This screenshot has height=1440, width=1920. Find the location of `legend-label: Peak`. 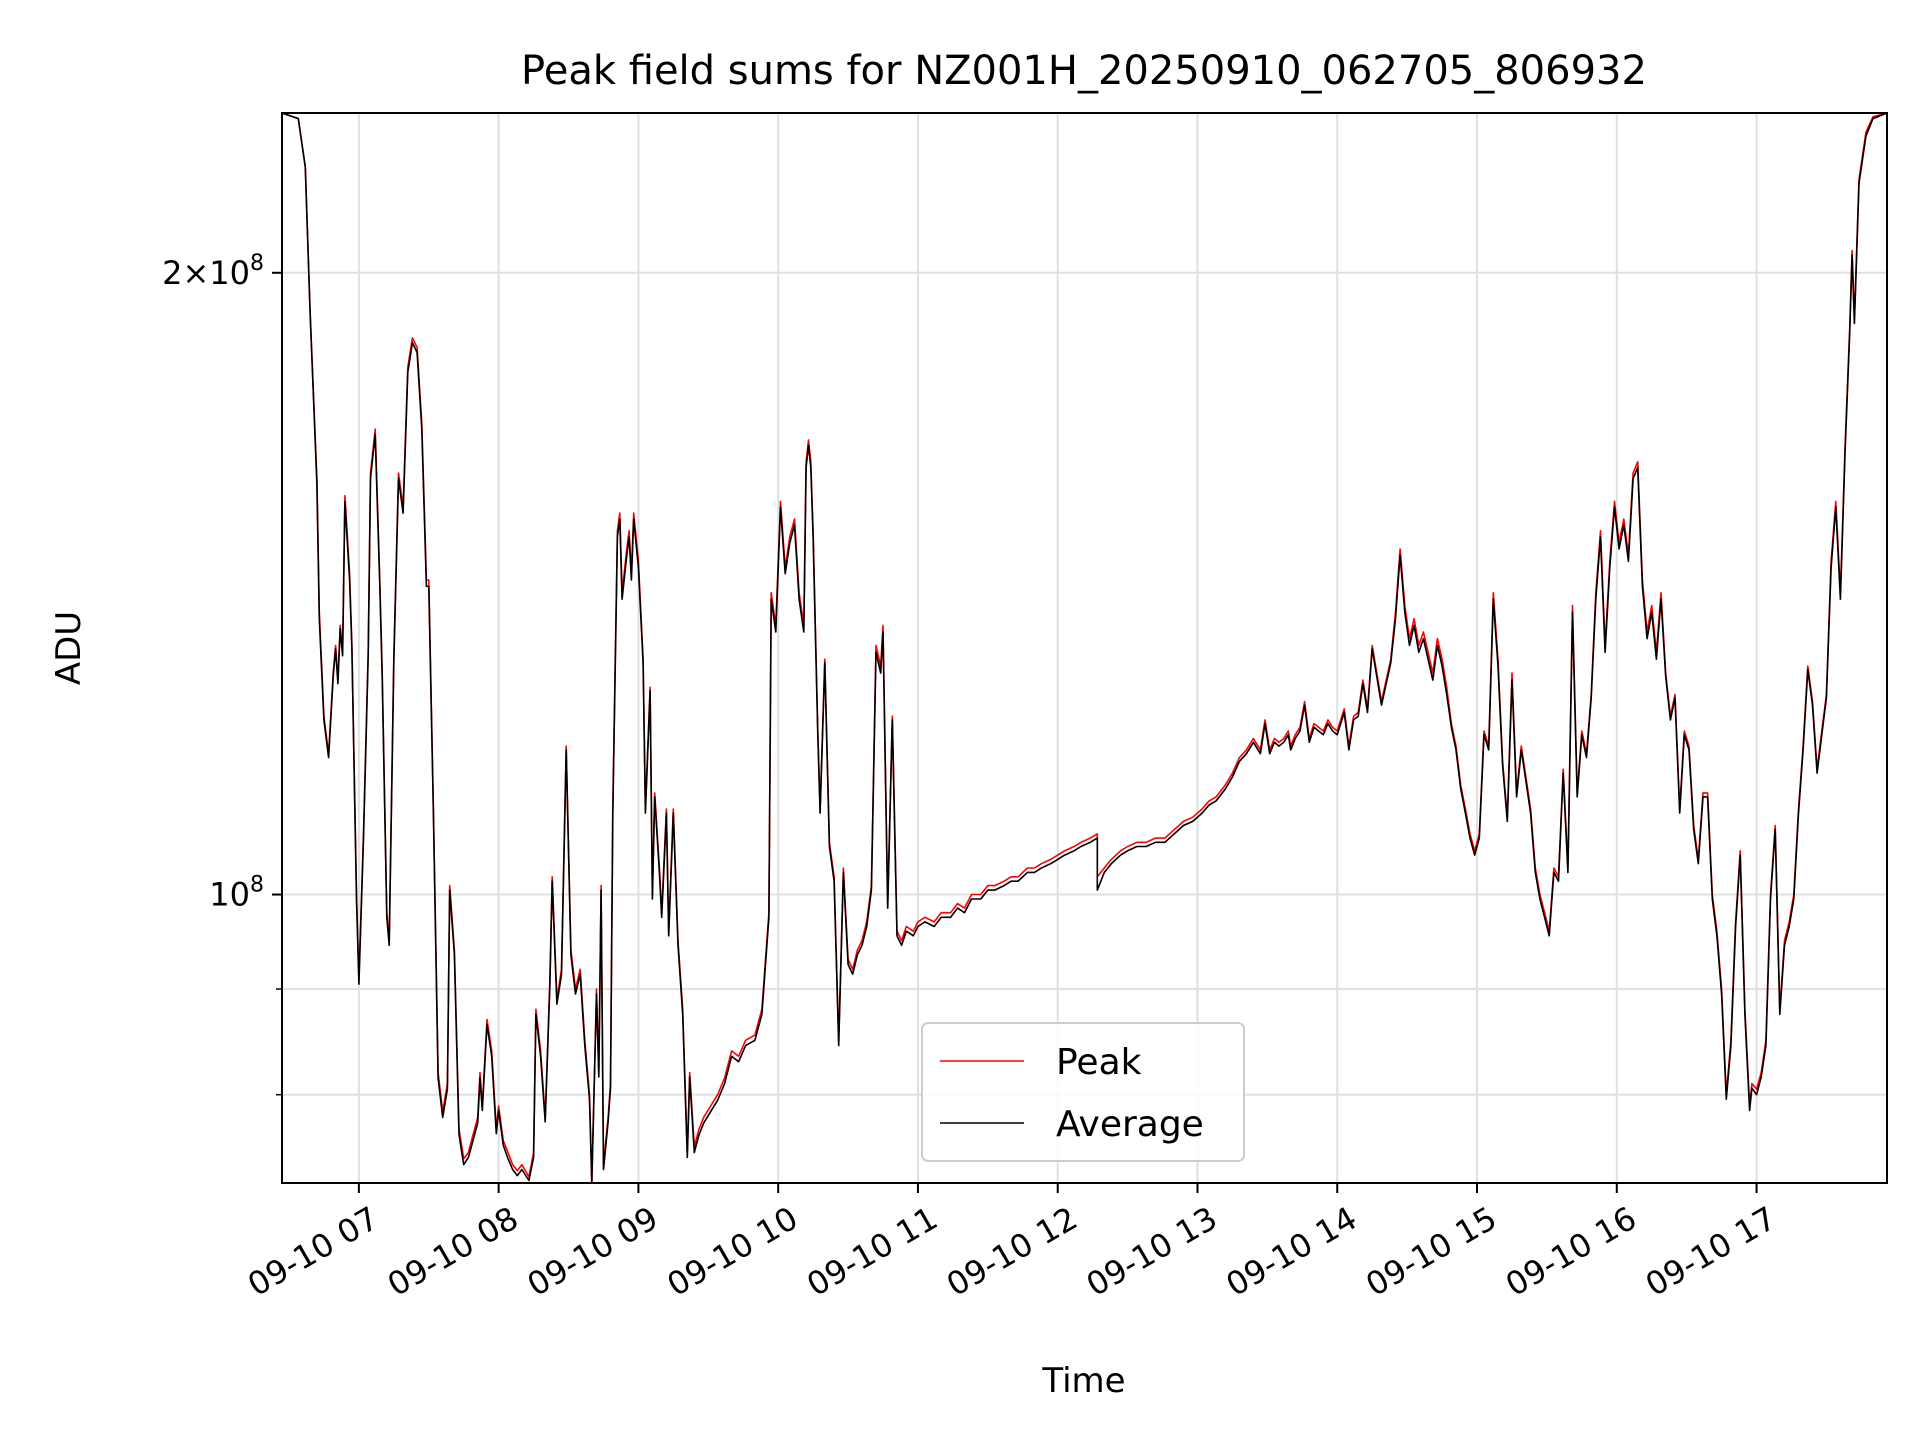

legend-label: Peak is located at coordinates (1099, 1062).